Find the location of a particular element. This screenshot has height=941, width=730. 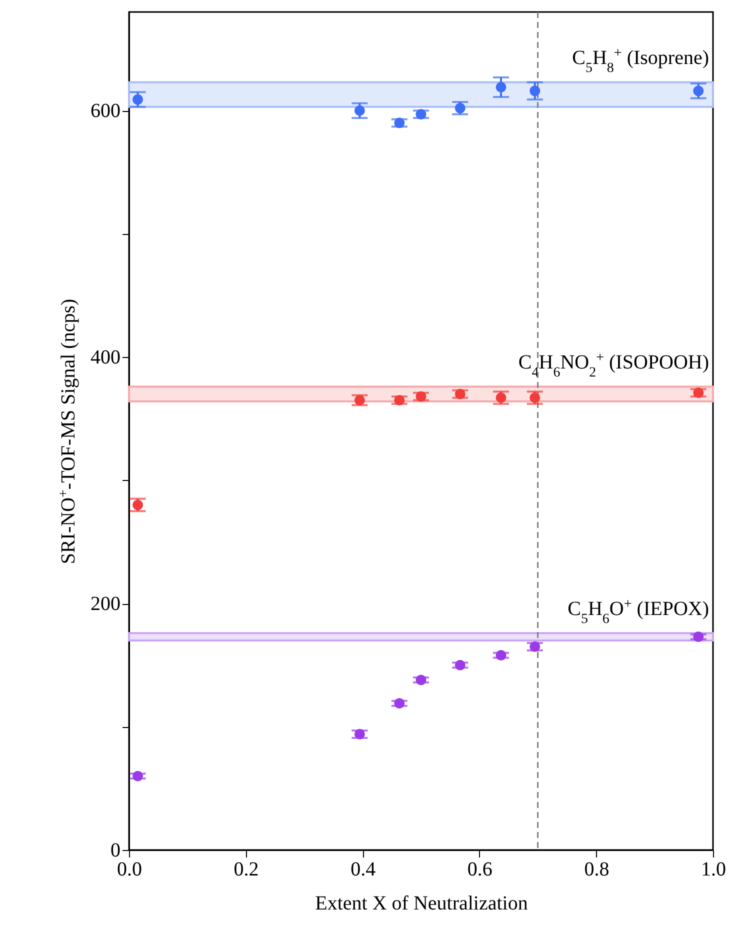

x-tick-label: 0.2 is located at coordinates (246, 869).